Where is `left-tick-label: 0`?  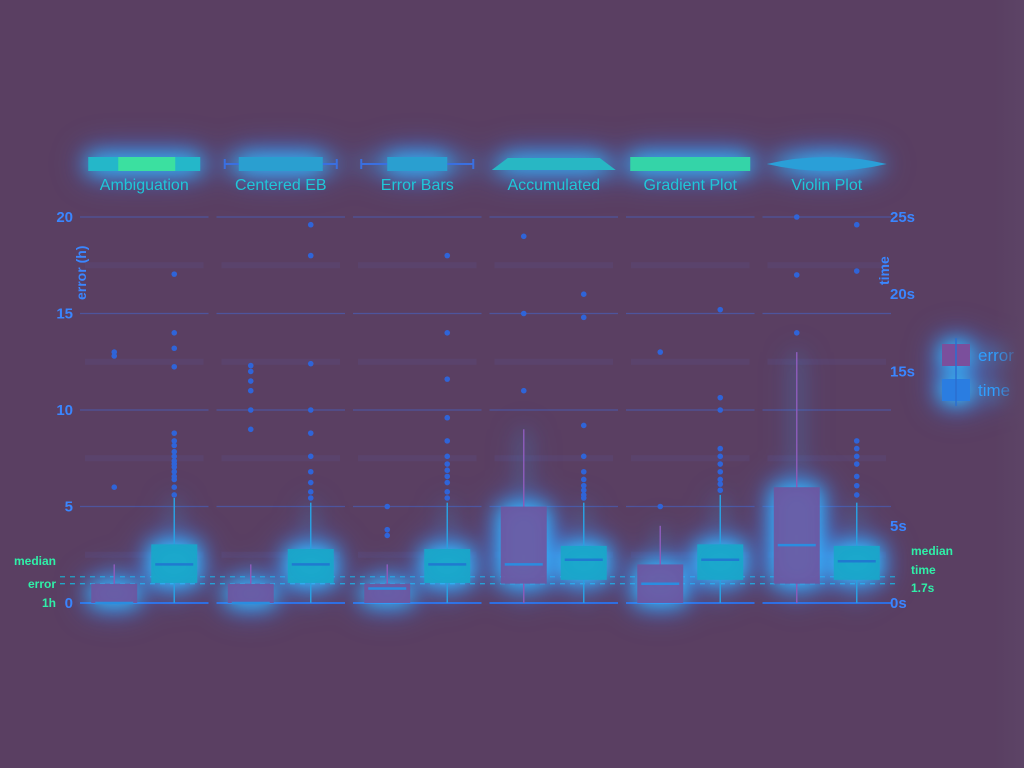
left-tick-label: 0 is located at coordinates (69, 603).